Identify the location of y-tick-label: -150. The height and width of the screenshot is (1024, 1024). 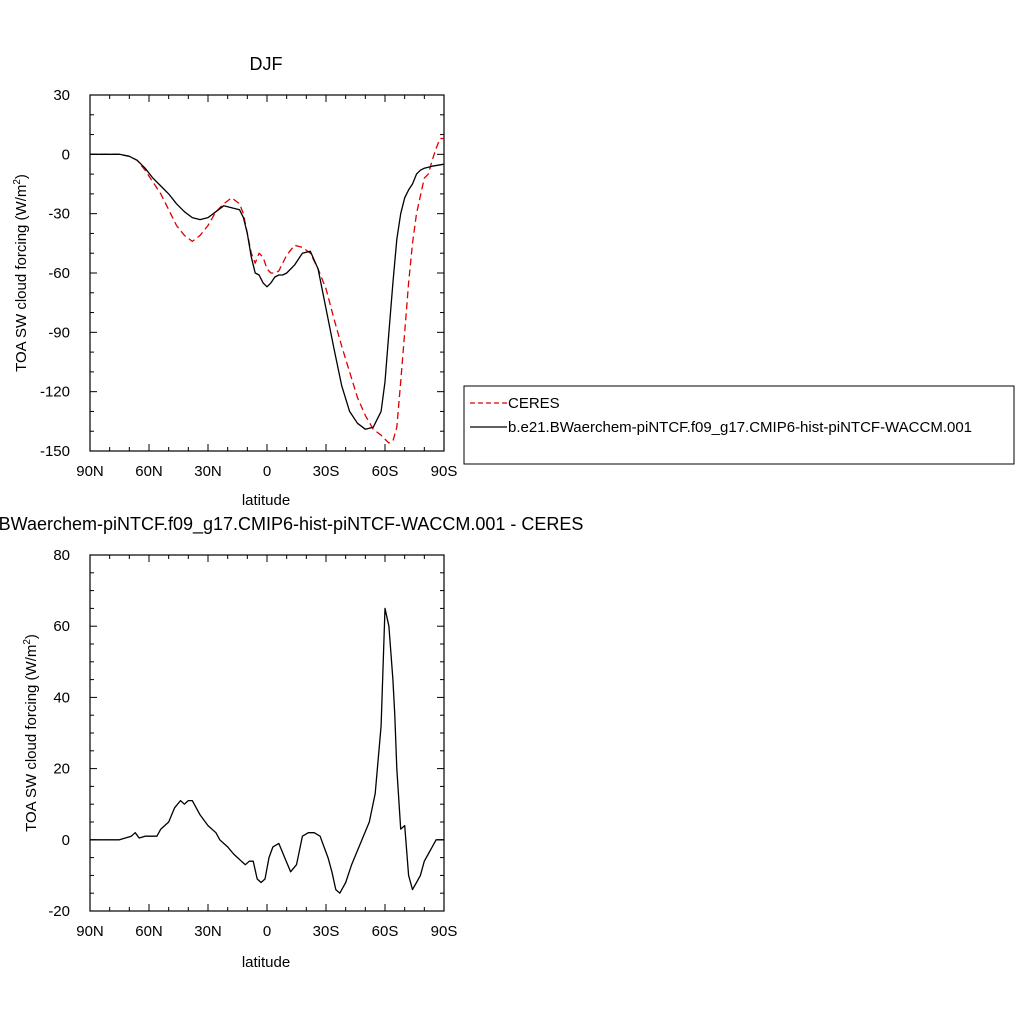
(55, 451).